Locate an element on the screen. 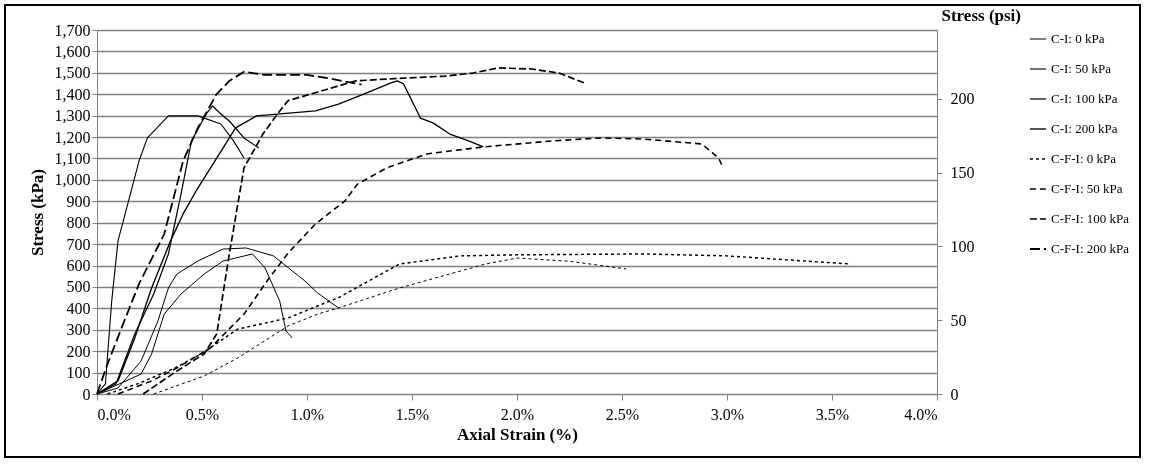 This screenshot has width=1149, height=466. legend-label: C-I: 0 kPa is located at coordinates (1078, 38).